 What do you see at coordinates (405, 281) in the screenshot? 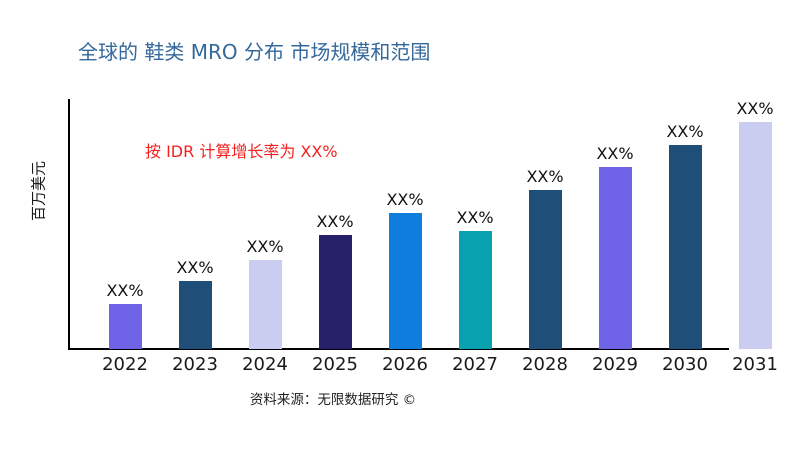
I see `bar-2026` at bounding box center [405, 281].